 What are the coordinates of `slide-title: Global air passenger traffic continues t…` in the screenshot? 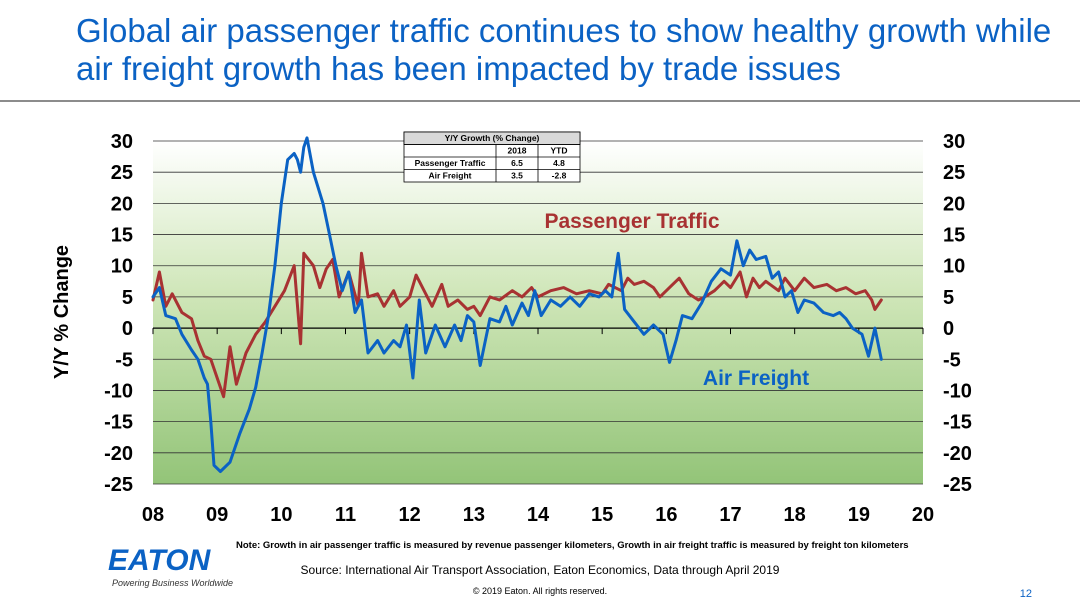 It's located at (564, 49).